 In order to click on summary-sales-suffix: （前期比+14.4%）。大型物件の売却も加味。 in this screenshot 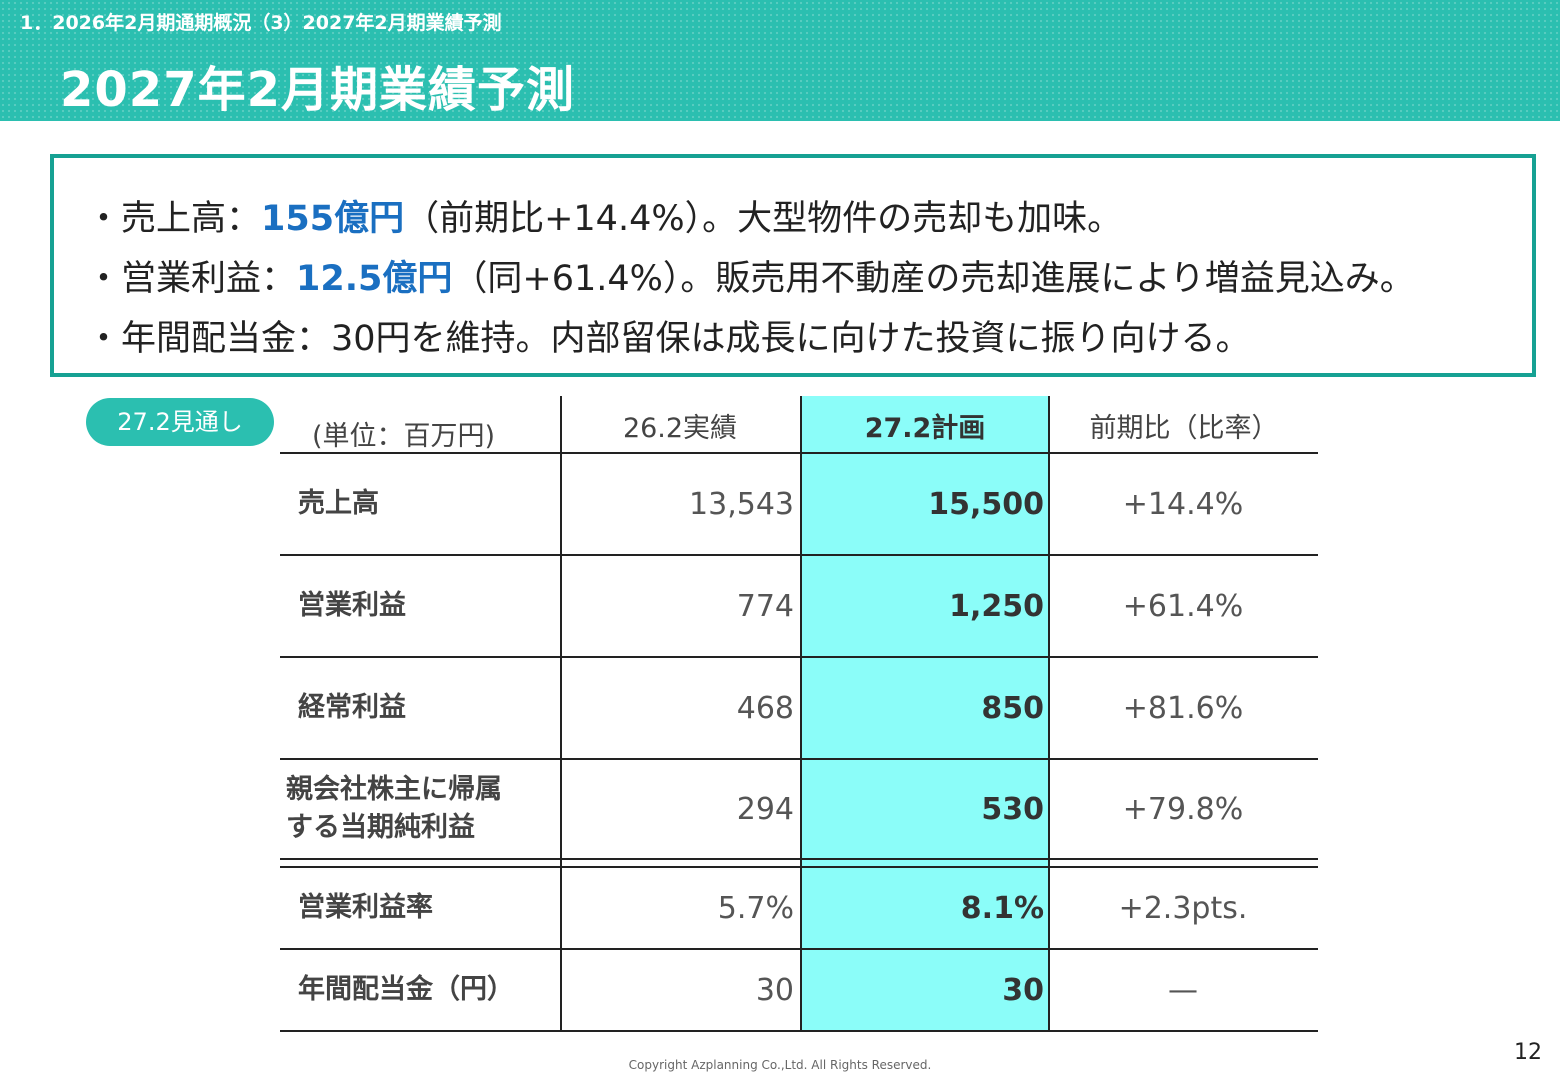, I will do `click(763, 219)`.